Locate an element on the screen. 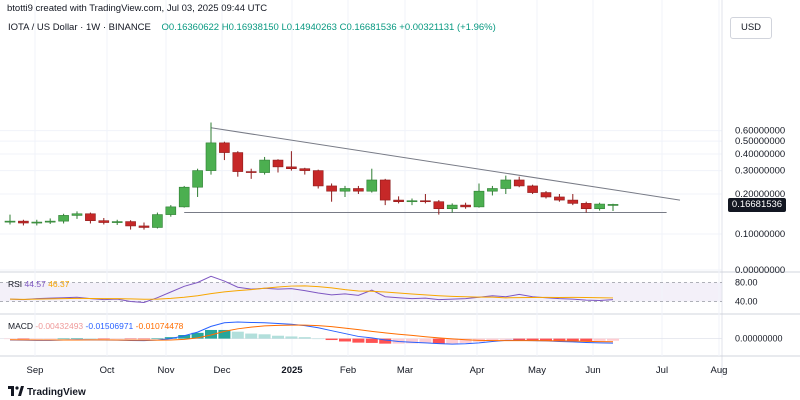 This screenshot has width=800, height=400. time-tick-label: 2025 is located at coordinates (292, 370).